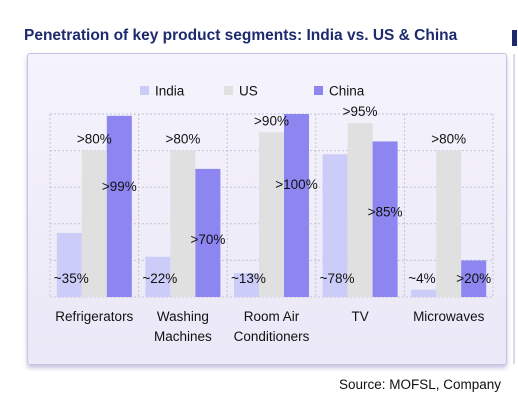 The height and width of the screenshot is (413, 518). I want to click on data-label-china: >70%, so click(207, 239).